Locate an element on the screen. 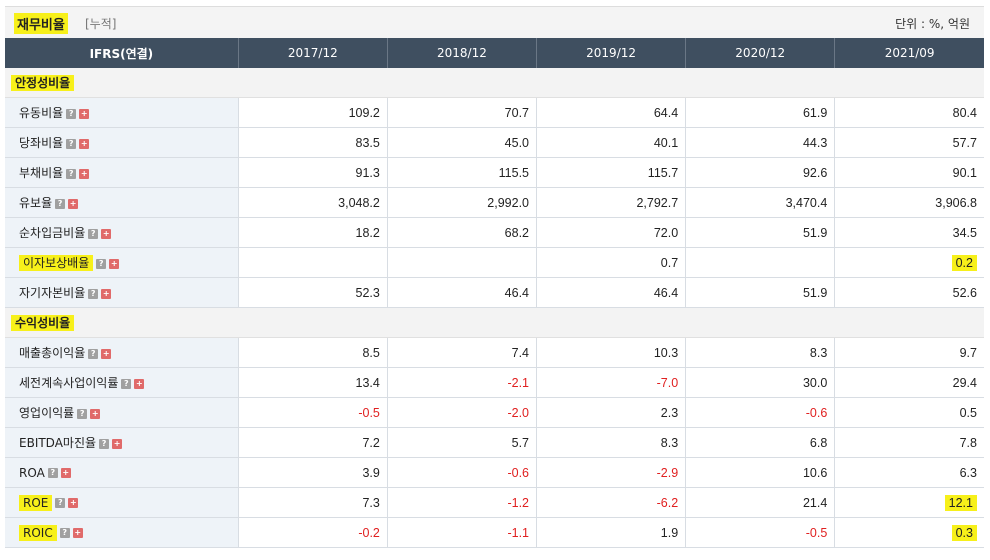 The height and width of the screenshot is (560, 990). value-text: -7.0 is located at coordinates (667, 382).